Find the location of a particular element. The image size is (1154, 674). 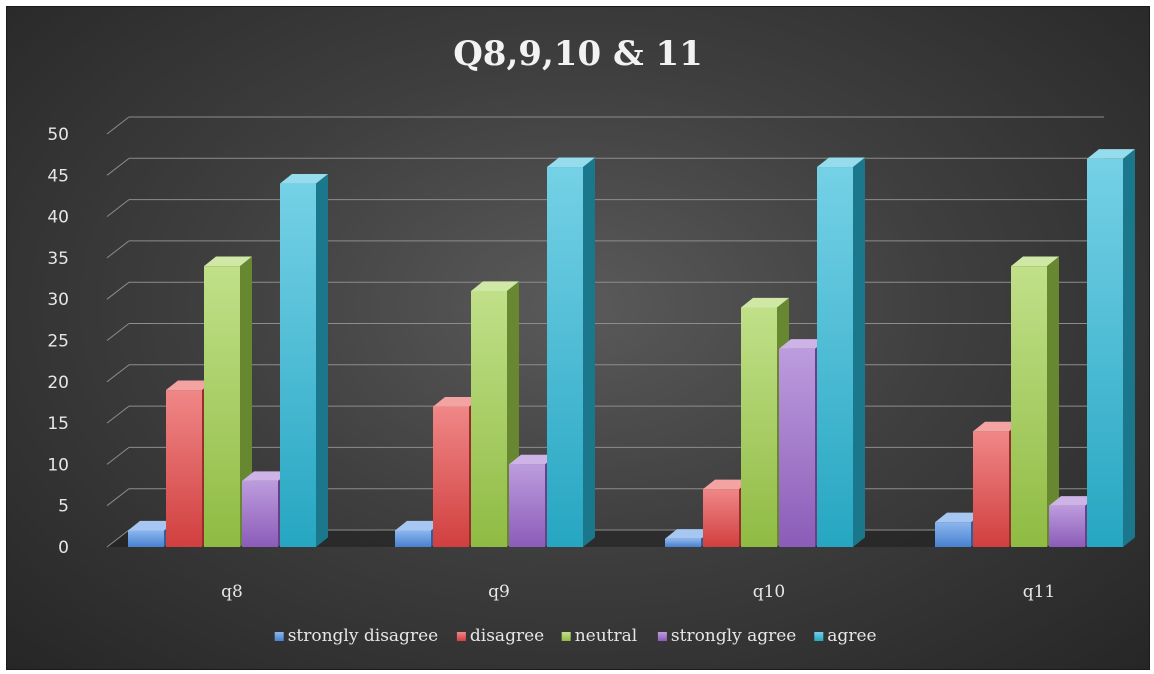

y-tick-label: 45 is located at coordinates (58, 176).